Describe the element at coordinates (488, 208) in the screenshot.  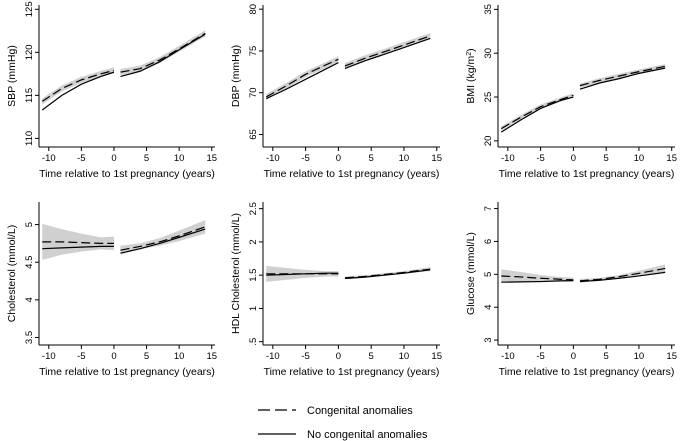
I see `glucose-y-tick-label: 7` at that location.